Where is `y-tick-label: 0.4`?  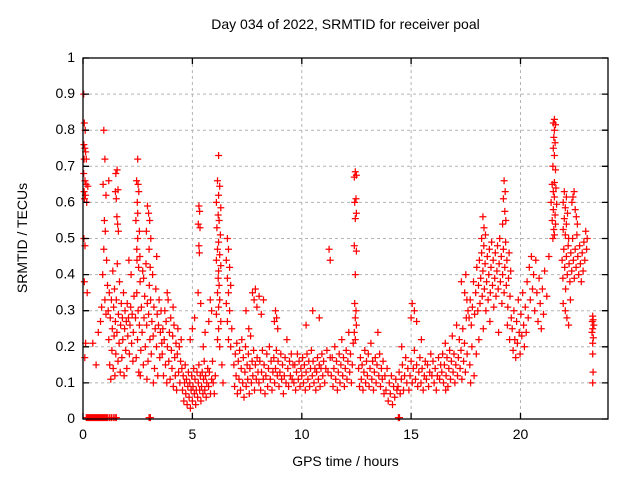 y-tick-label: 0.4 is located at coordinates (66, 274).